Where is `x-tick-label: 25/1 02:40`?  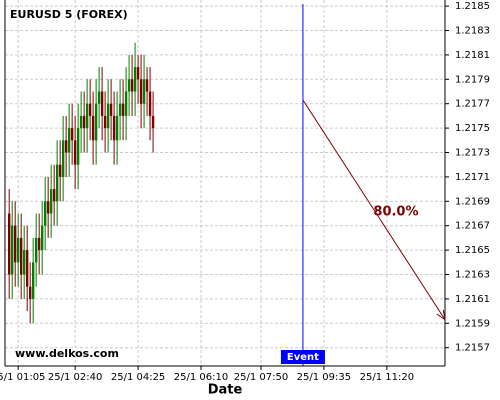 x-tick-label: 25/1 02:40 is located at coordinates (75, 377).